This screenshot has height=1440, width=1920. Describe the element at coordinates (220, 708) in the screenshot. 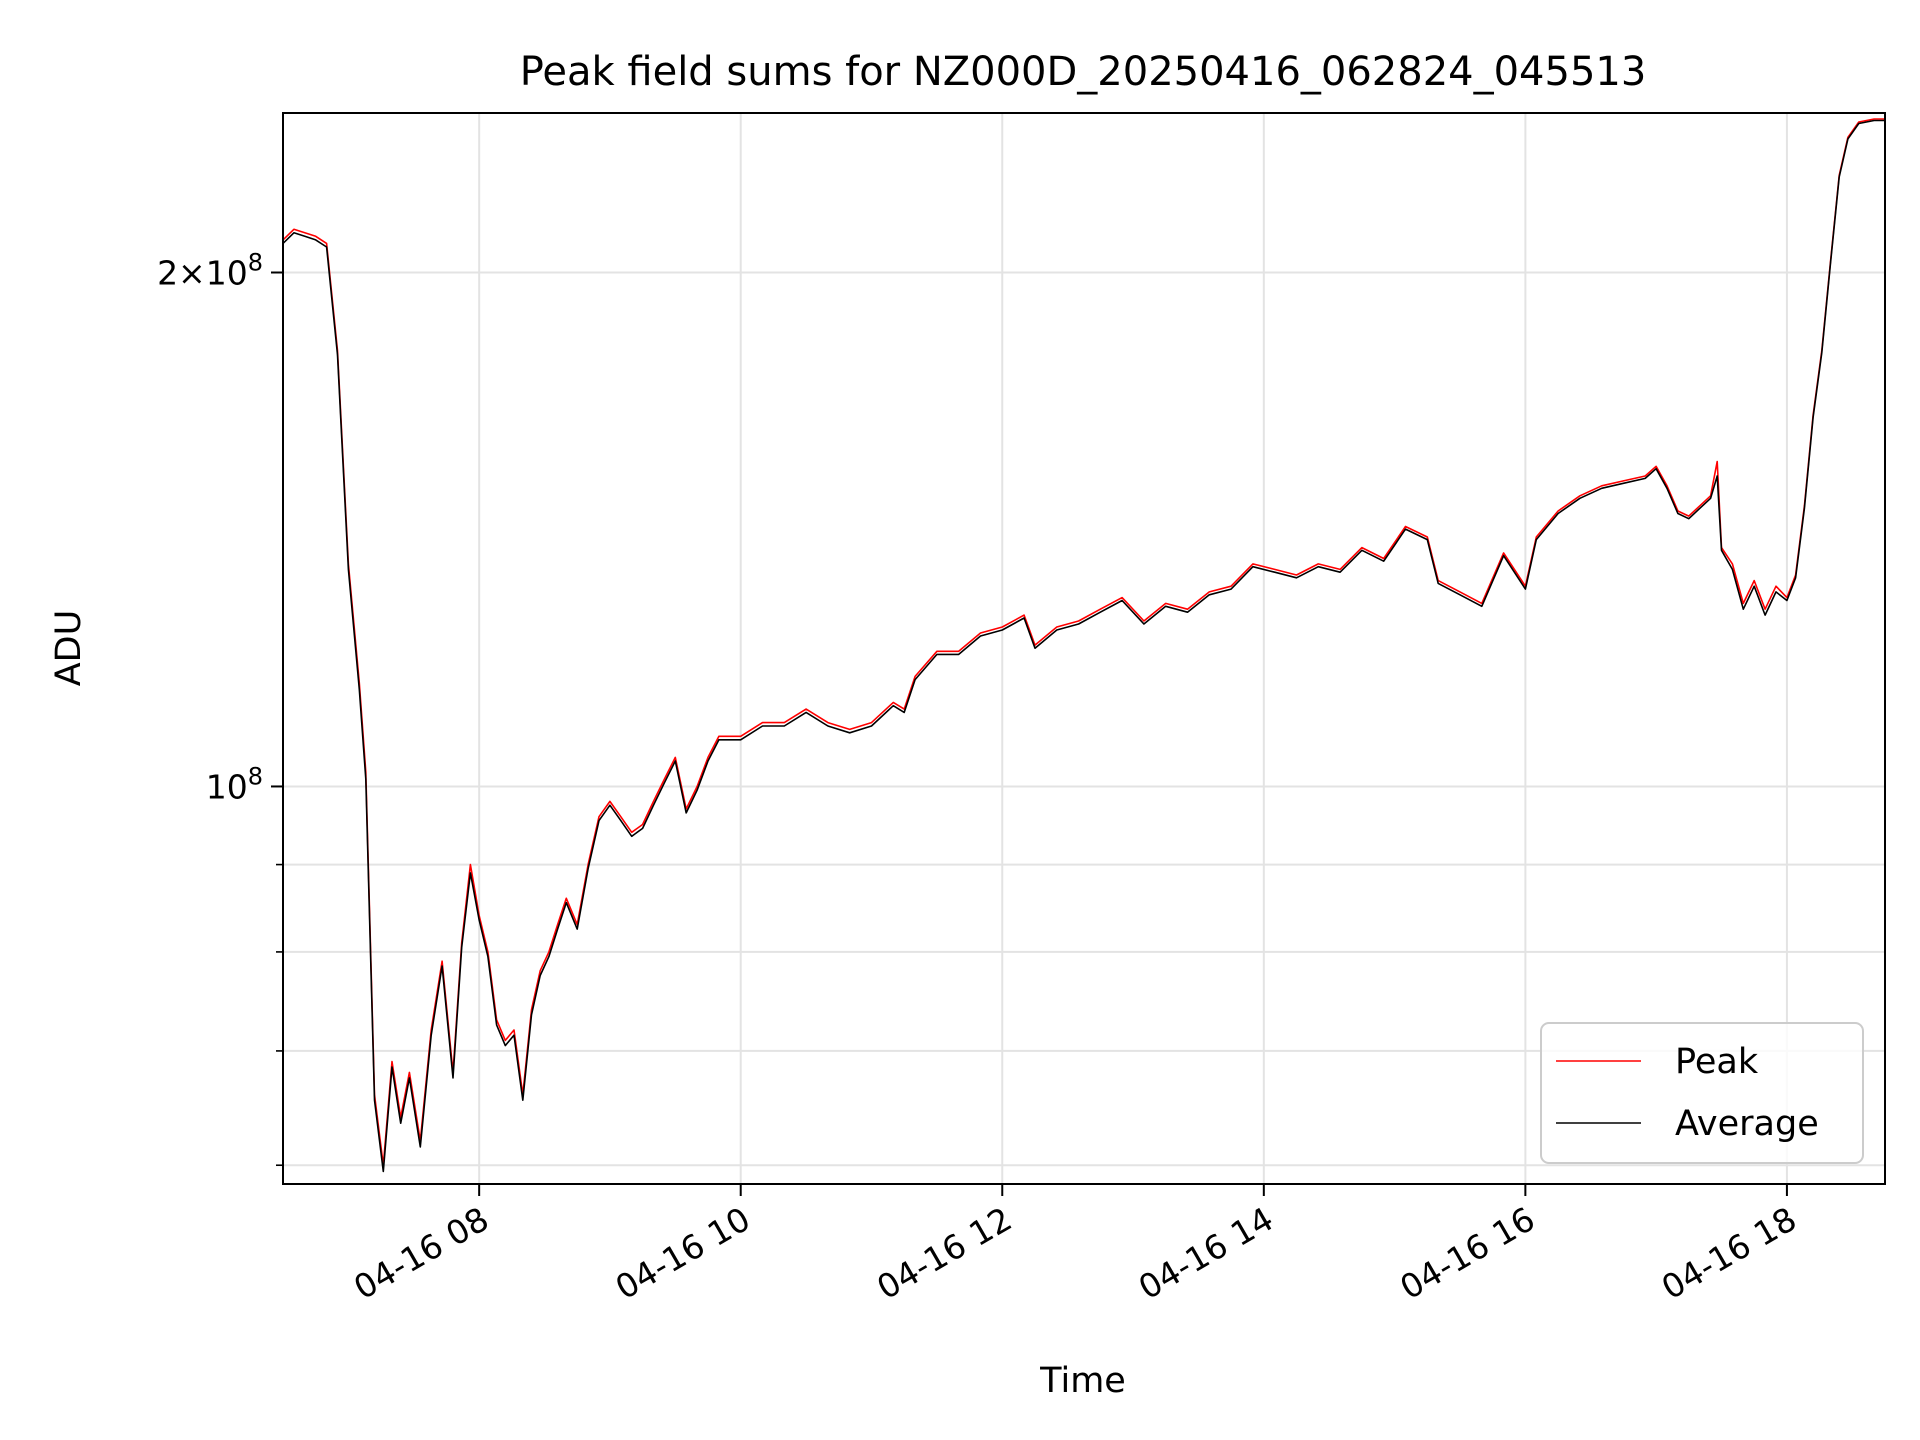

I see `y-axis: 108 2×108` at that location.